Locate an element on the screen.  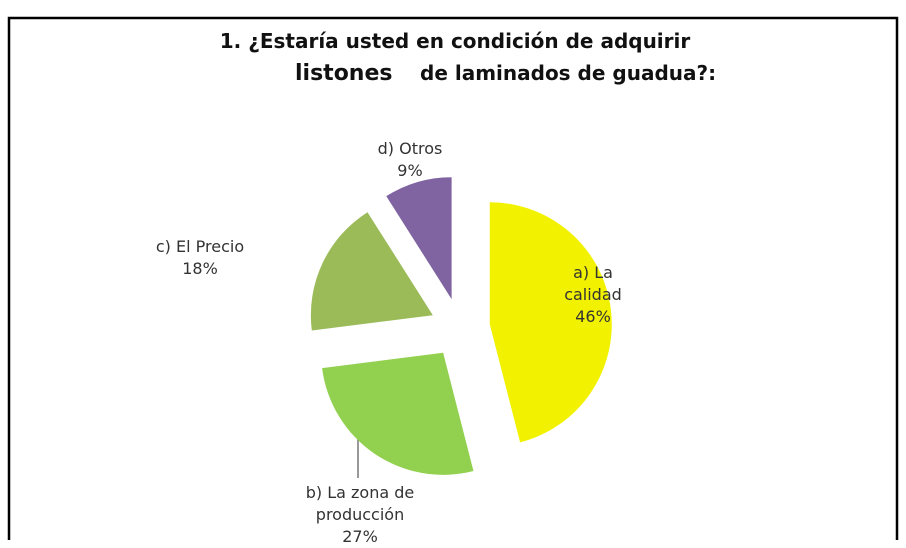
category-label: a) La calidad is located at coordinates (593, 283).